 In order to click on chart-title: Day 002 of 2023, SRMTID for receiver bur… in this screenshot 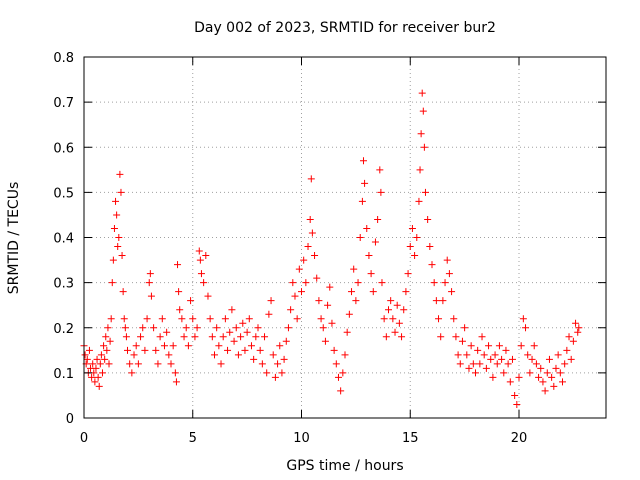, I will do `click(345, 28)`.